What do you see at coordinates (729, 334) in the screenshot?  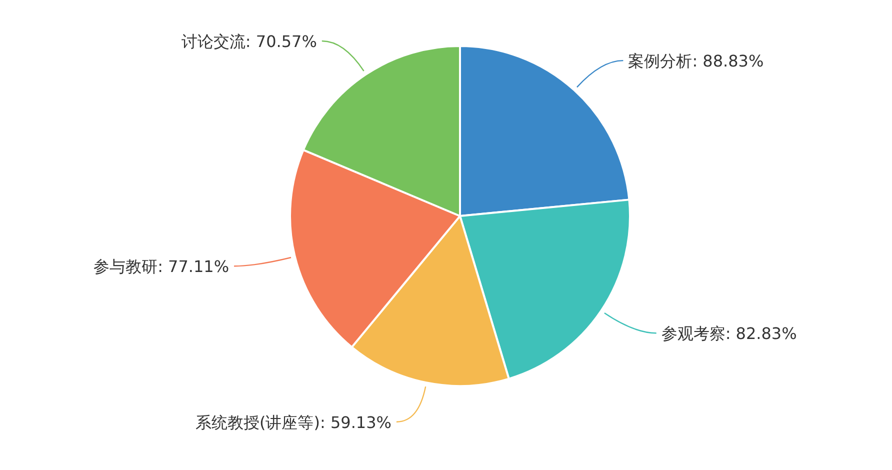 I see `slice-label: 参观考察: 82.83%` at bounding box center [729, 334].